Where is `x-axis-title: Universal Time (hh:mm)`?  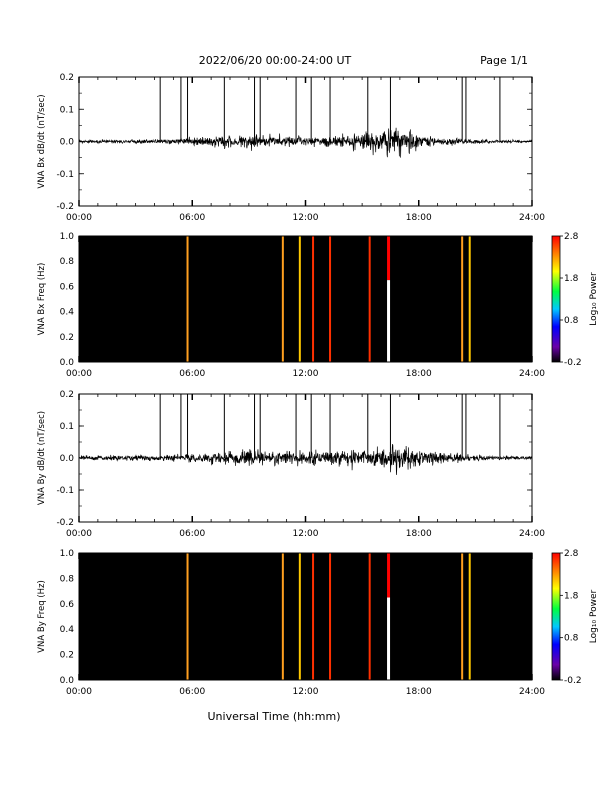
x-axis-title: Universal Time (hh:mm) is located at coordinates (274, 716).